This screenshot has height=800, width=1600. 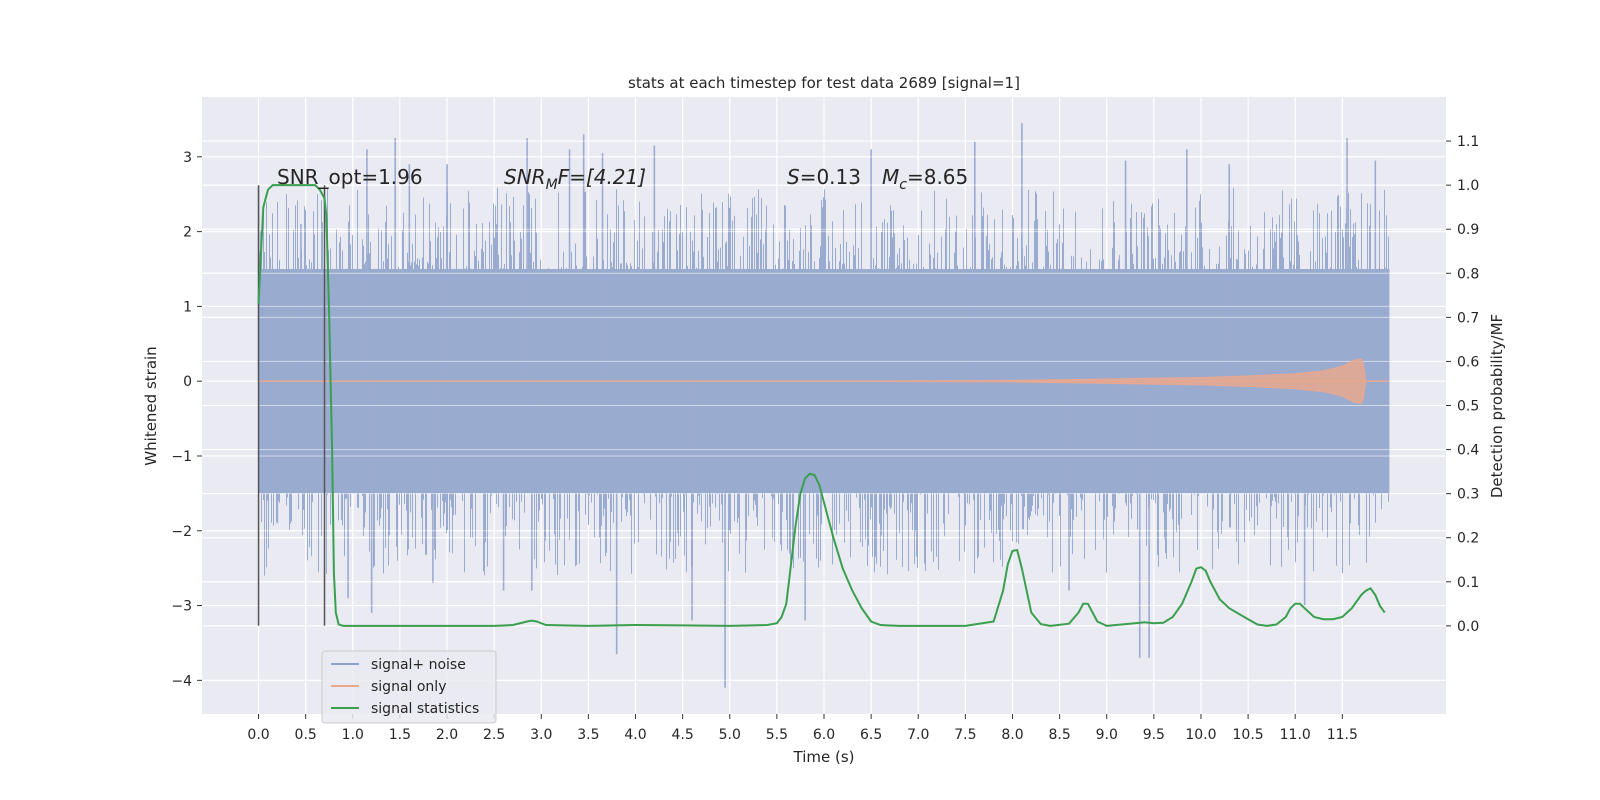 I want to click on x-tick-label: 5.0, so click(x=730, y=735).